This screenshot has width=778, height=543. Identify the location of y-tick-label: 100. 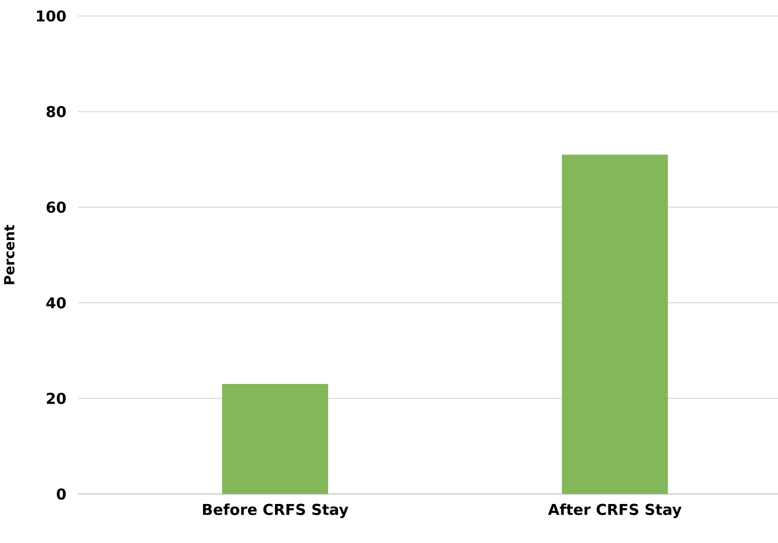
(51, 16).